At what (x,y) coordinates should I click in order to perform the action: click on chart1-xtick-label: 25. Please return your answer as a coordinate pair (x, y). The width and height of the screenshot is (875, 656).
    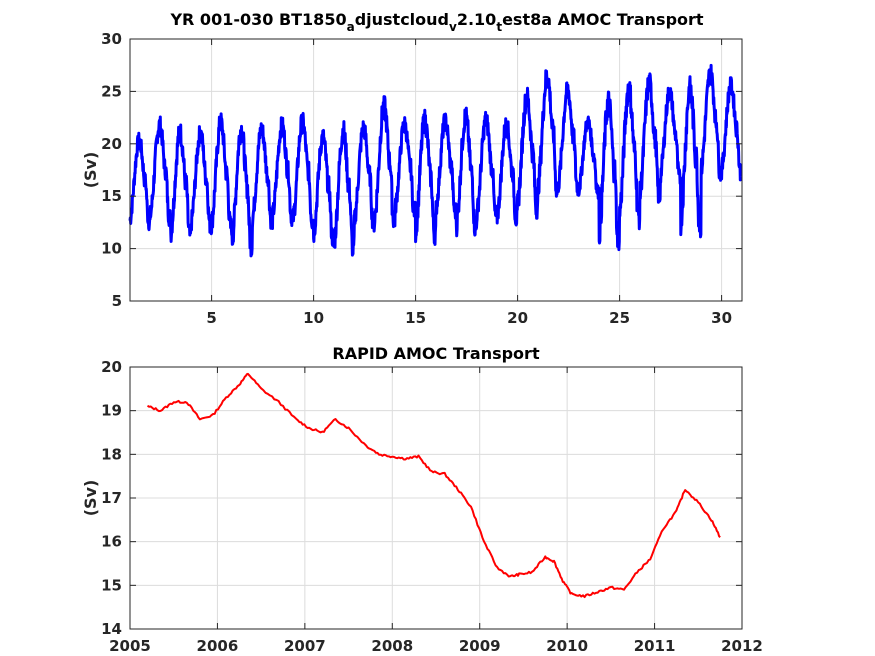
    Looking at the image, I should click on (619, 318).